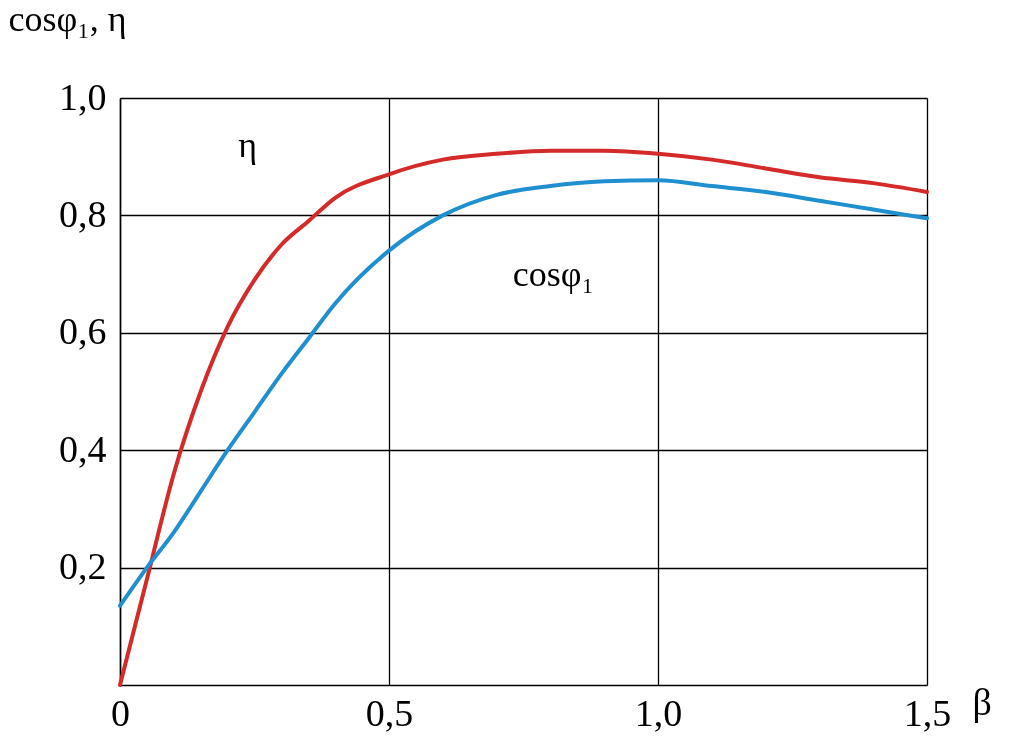 The width and height of the screenshot is (1014, 752). I want to click on series-label: cosφ₁, so click(553, 274).